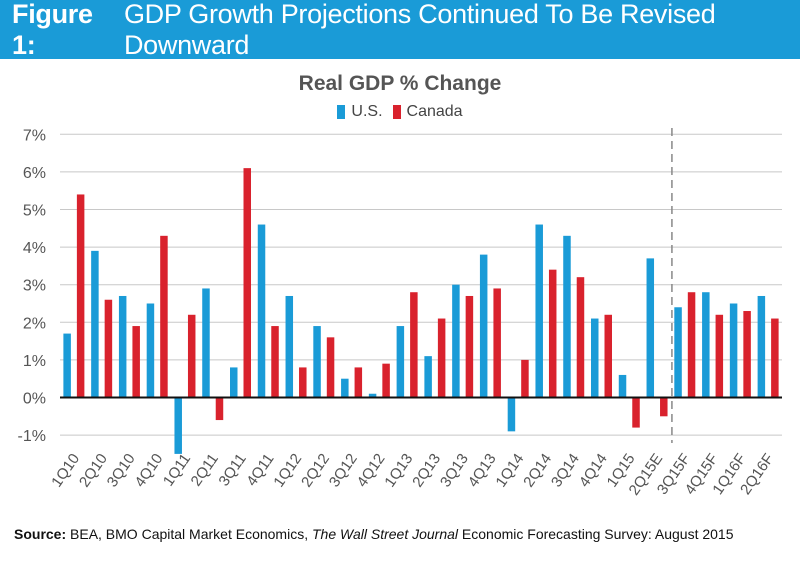 The height and width of the screenshot is (562, 800). What do you see at coordinates (537, 471) in the screenshot?
I see `x-tick-label: 2Q14` at bounding box center [537, 471].